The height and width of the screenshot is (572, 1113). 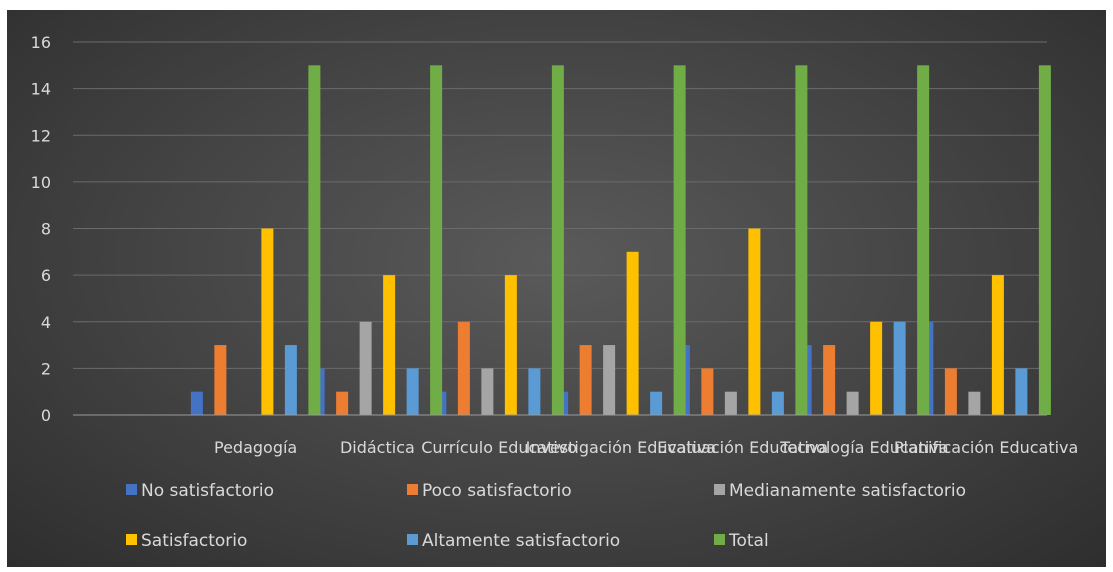 What do you see at coordinates (46, 368) in the screenshot?
I see `y-tick-label: 2` at bounding box center [46, 368].